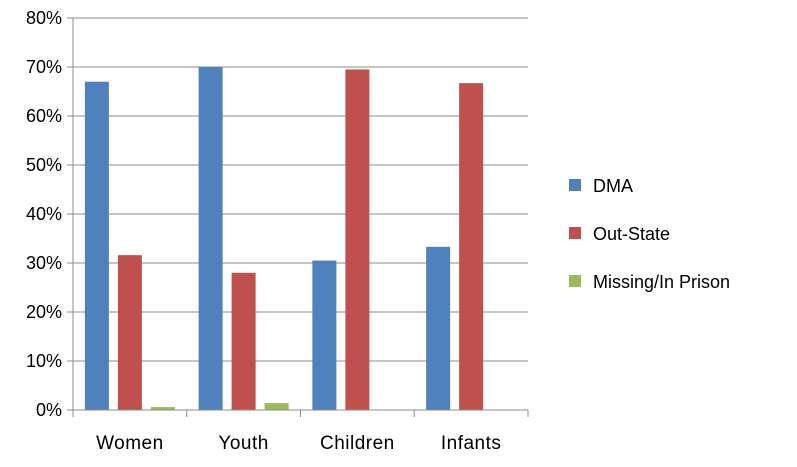 The width and height of the screenshot is (797, 467). What do you see at coordinates (162, 408) in the screenshot?
I see `bar-women-missing-in-prison` at bounding box center [162, 408].